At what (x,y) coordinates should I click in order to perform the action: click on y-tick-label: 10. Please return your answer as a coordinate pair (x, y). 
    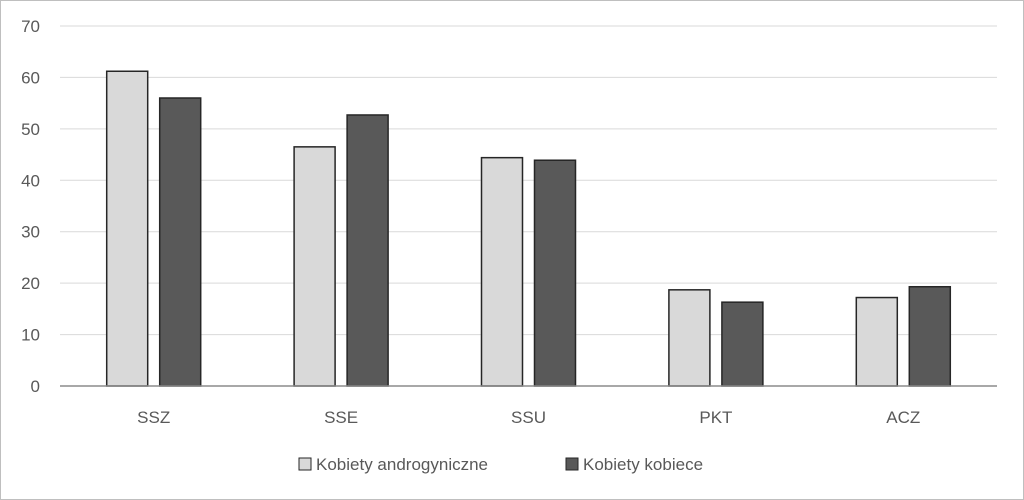
    Looking at the image, I should click on (30, 335).